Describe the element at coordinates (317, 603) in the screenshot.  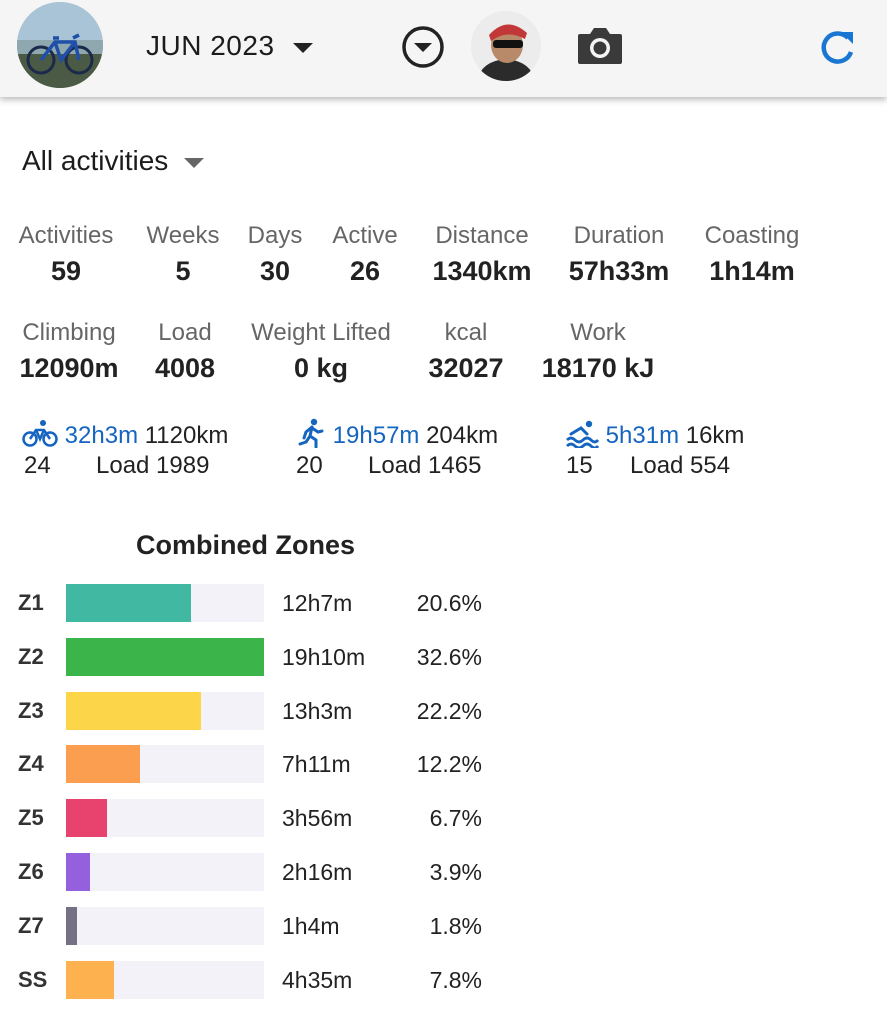
I see `zone-time: 12h7m` at that location.